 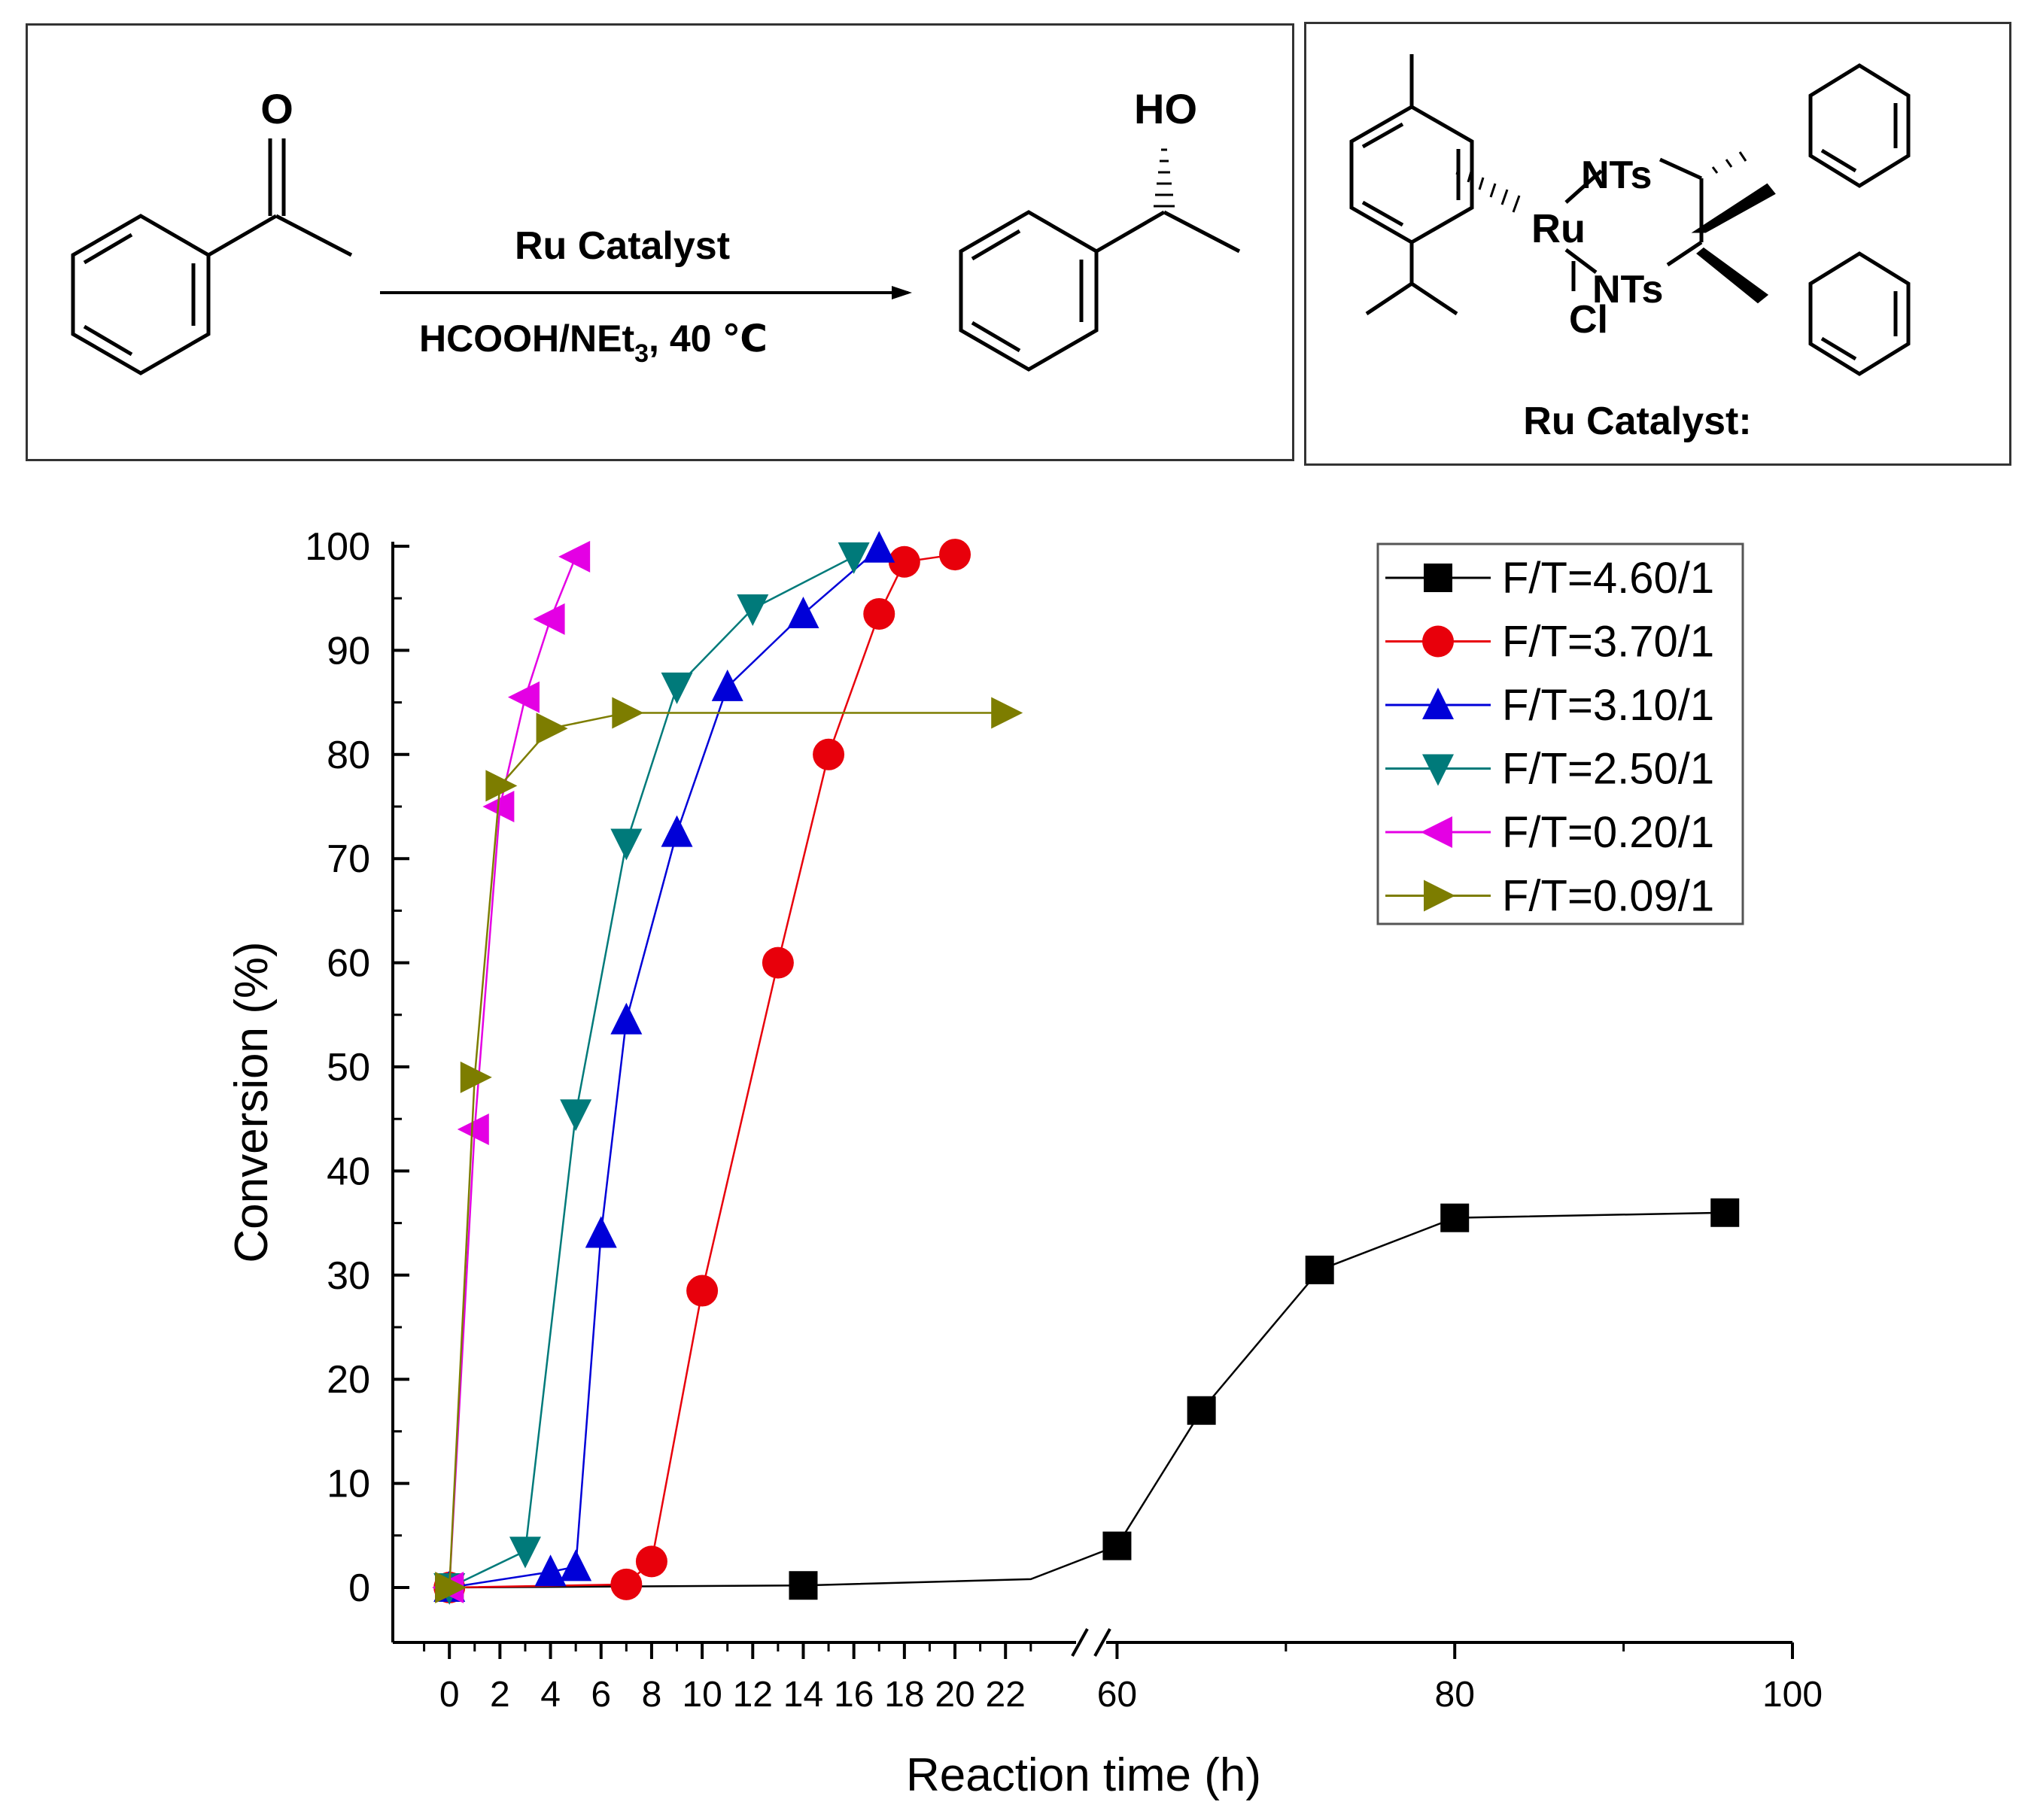 What do you see at coordinates (1670, 230) in the screenshot?
I see `diamine-backbone` at bounding box center [1670, 230].